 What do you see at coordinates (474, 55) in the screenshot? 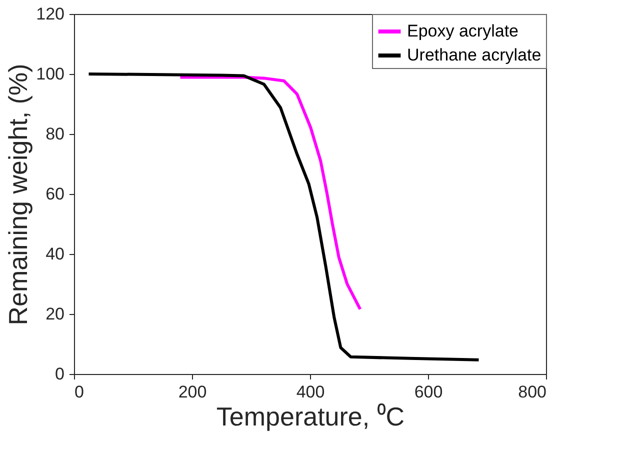
I see `legend-label: Urethane acrylate` at bounding box center [474, 55].